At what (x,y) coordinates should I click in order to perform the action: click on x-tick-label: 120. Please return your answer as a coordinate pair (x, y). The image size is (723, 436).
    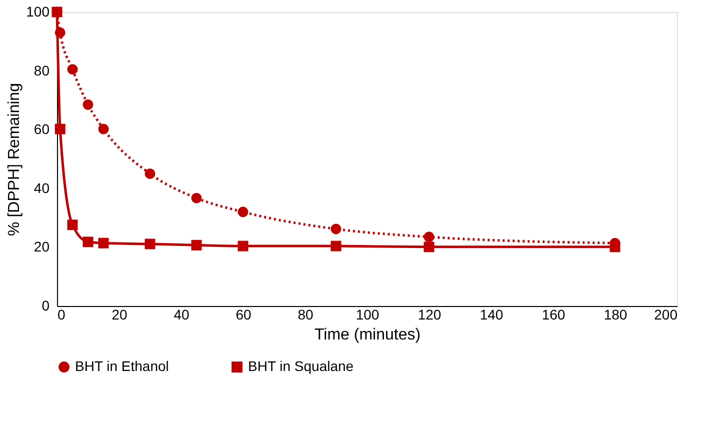
    Looking at the image, I should click on (430, 314).